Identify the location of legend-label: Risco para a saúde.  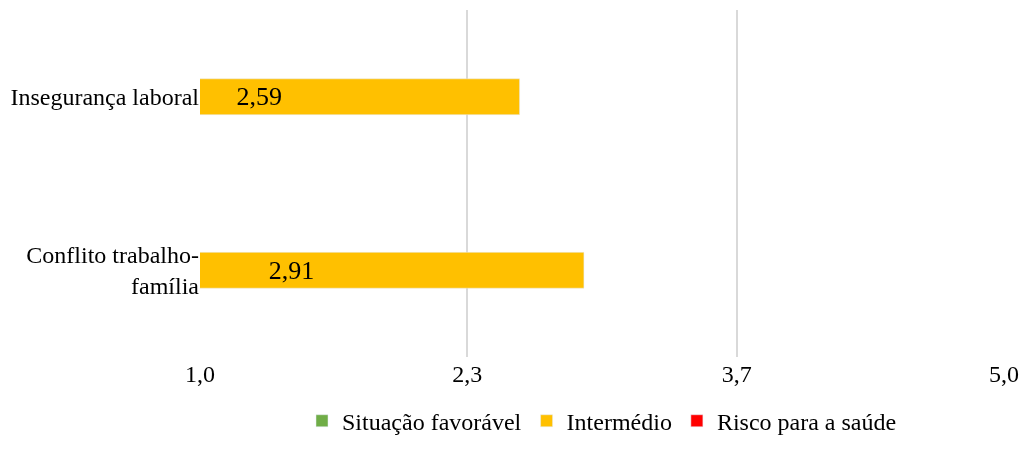
(806, 422).